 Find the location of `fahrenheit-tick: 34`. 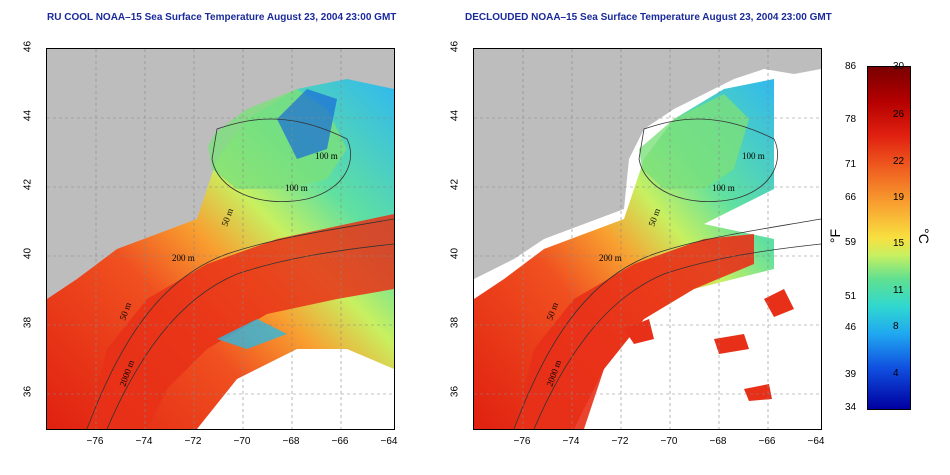

fahrenheit-tick: 34 is located at coordinates (851, 407).